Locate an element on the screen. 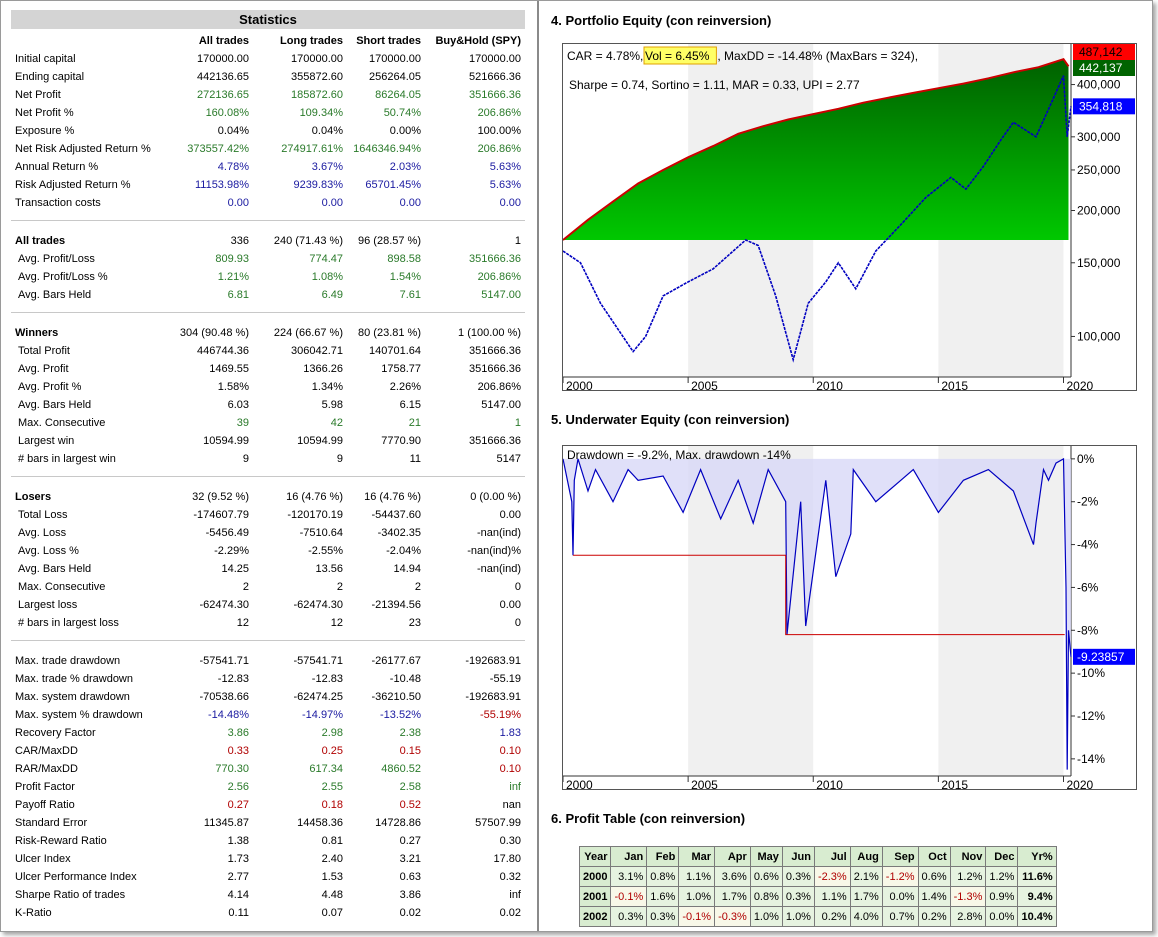 Image resolution: width=1158 pixels, height=937 pixels. row-value: -55.19 is located at coordinates (505, 679).